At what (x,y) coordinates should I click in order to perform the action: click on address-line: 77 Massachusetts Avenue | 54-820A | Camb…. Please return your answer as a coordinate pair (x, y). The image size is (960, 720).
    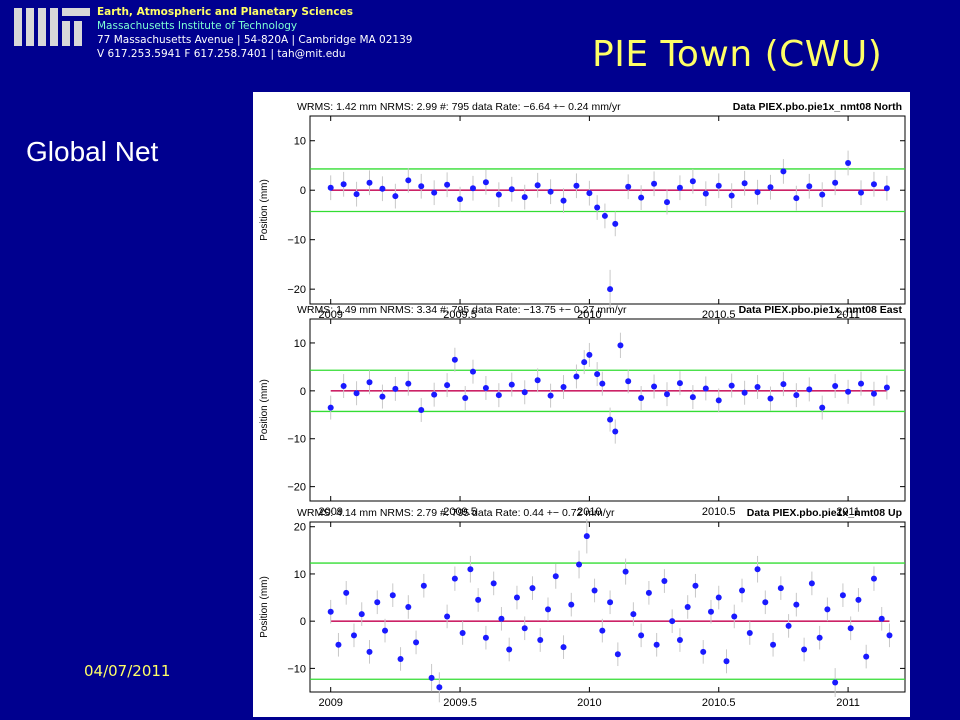
    Looking at the image, I should click on (255, 40).